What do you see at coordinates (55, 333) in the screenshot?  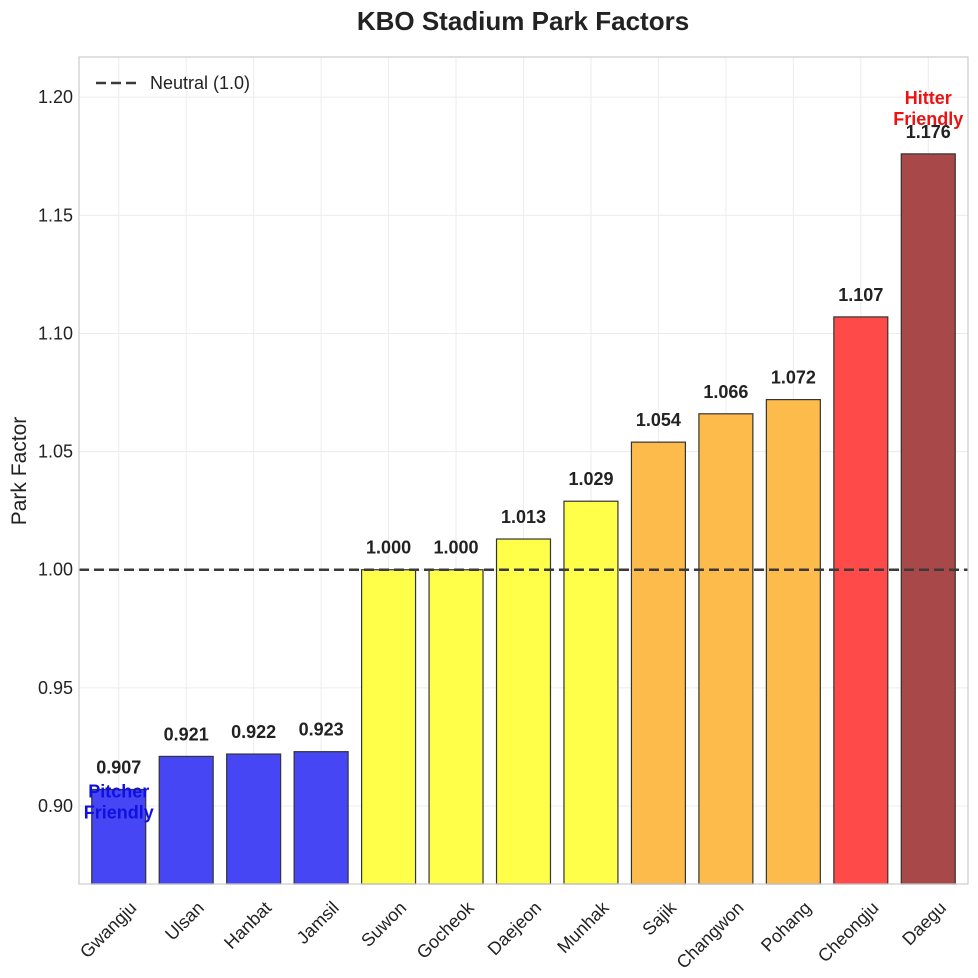 I see `y-tick-label: 1.10` at bounding box center [55, 333].